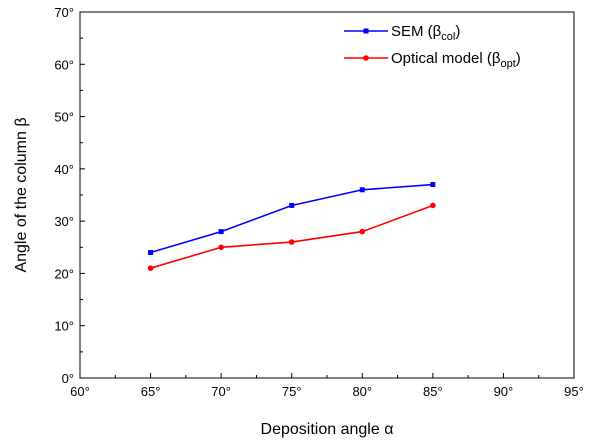  What do you see at coordinates (446, 58) in the screenshot?
I see `legend-optical-label-main: Optical model (β` at bounding box center [446, 58].